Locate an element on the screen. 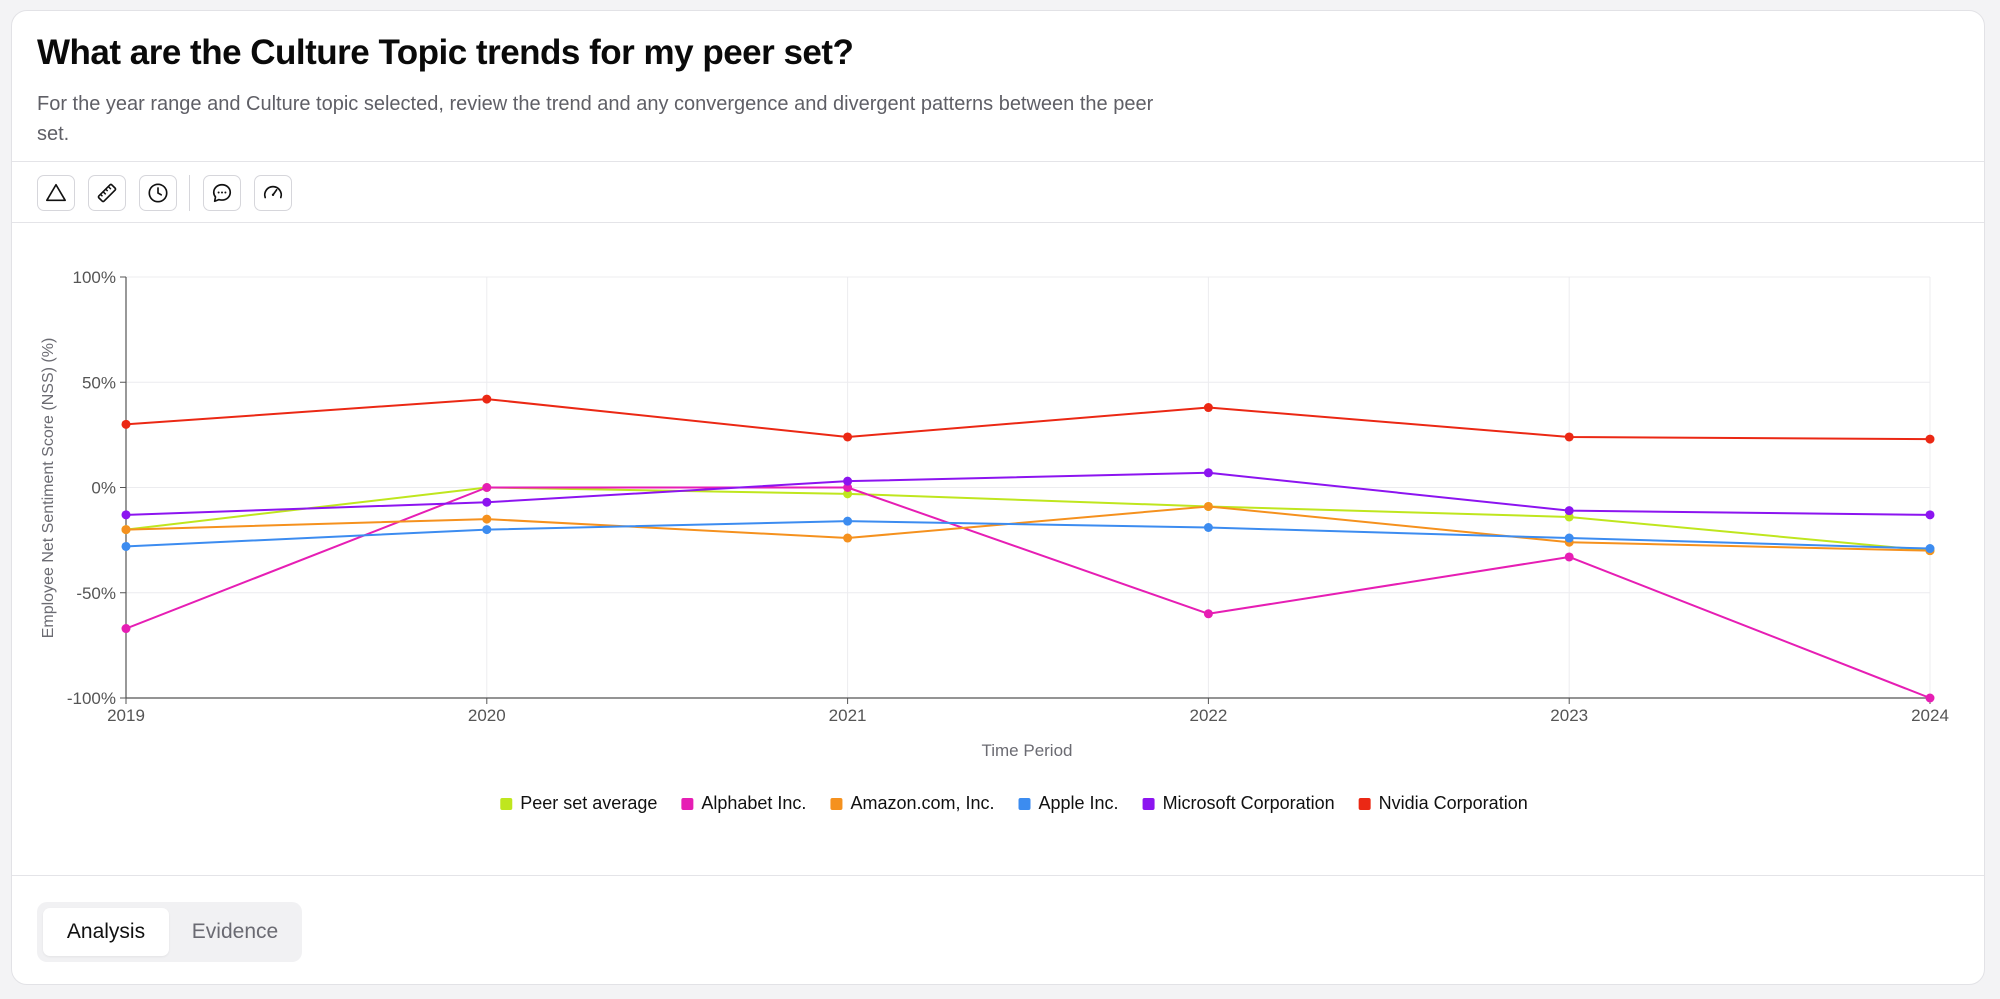 The image size is (2000, 999). x-axis-label: Time Period is located at coordinates (1026, 750).